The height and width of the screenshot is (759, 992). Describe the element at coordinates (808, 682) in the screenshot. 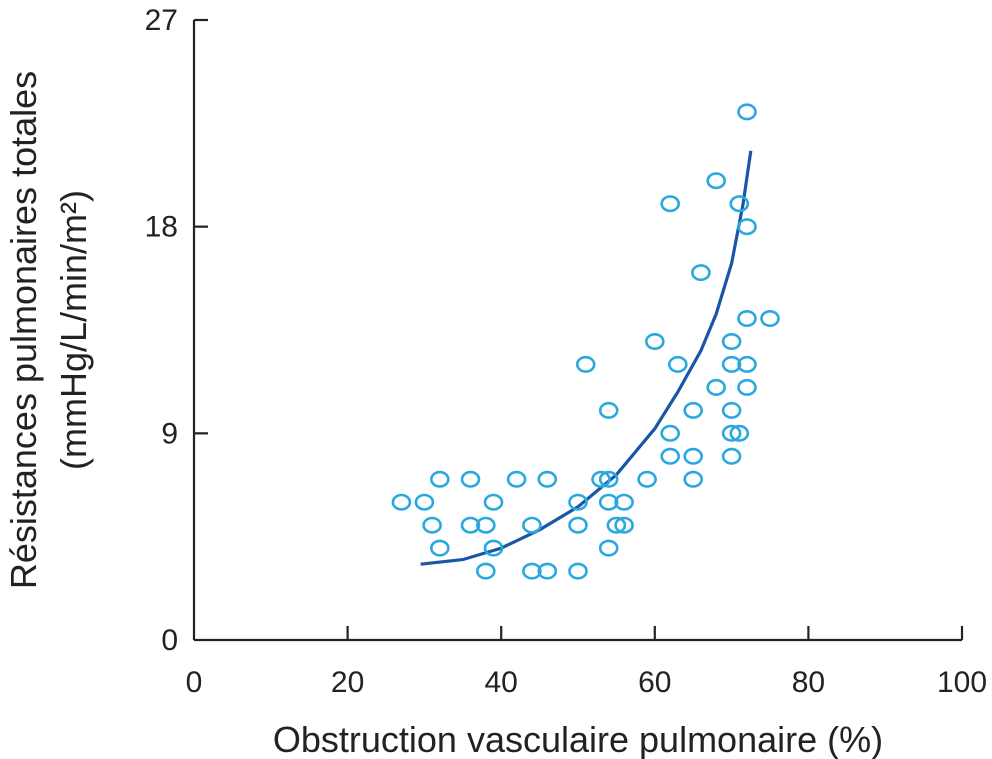

I see `x-tick-label: 80` at that location.